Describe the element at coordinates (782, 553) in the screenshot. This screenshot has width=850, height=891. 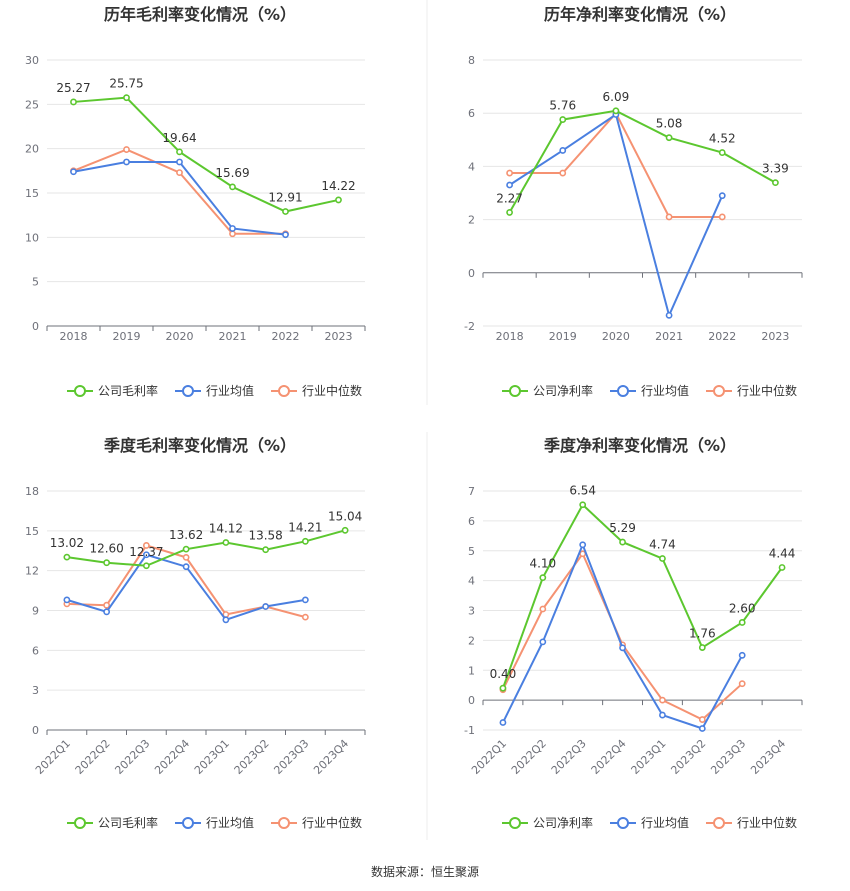
I see `data-label: 4.44` at that location.